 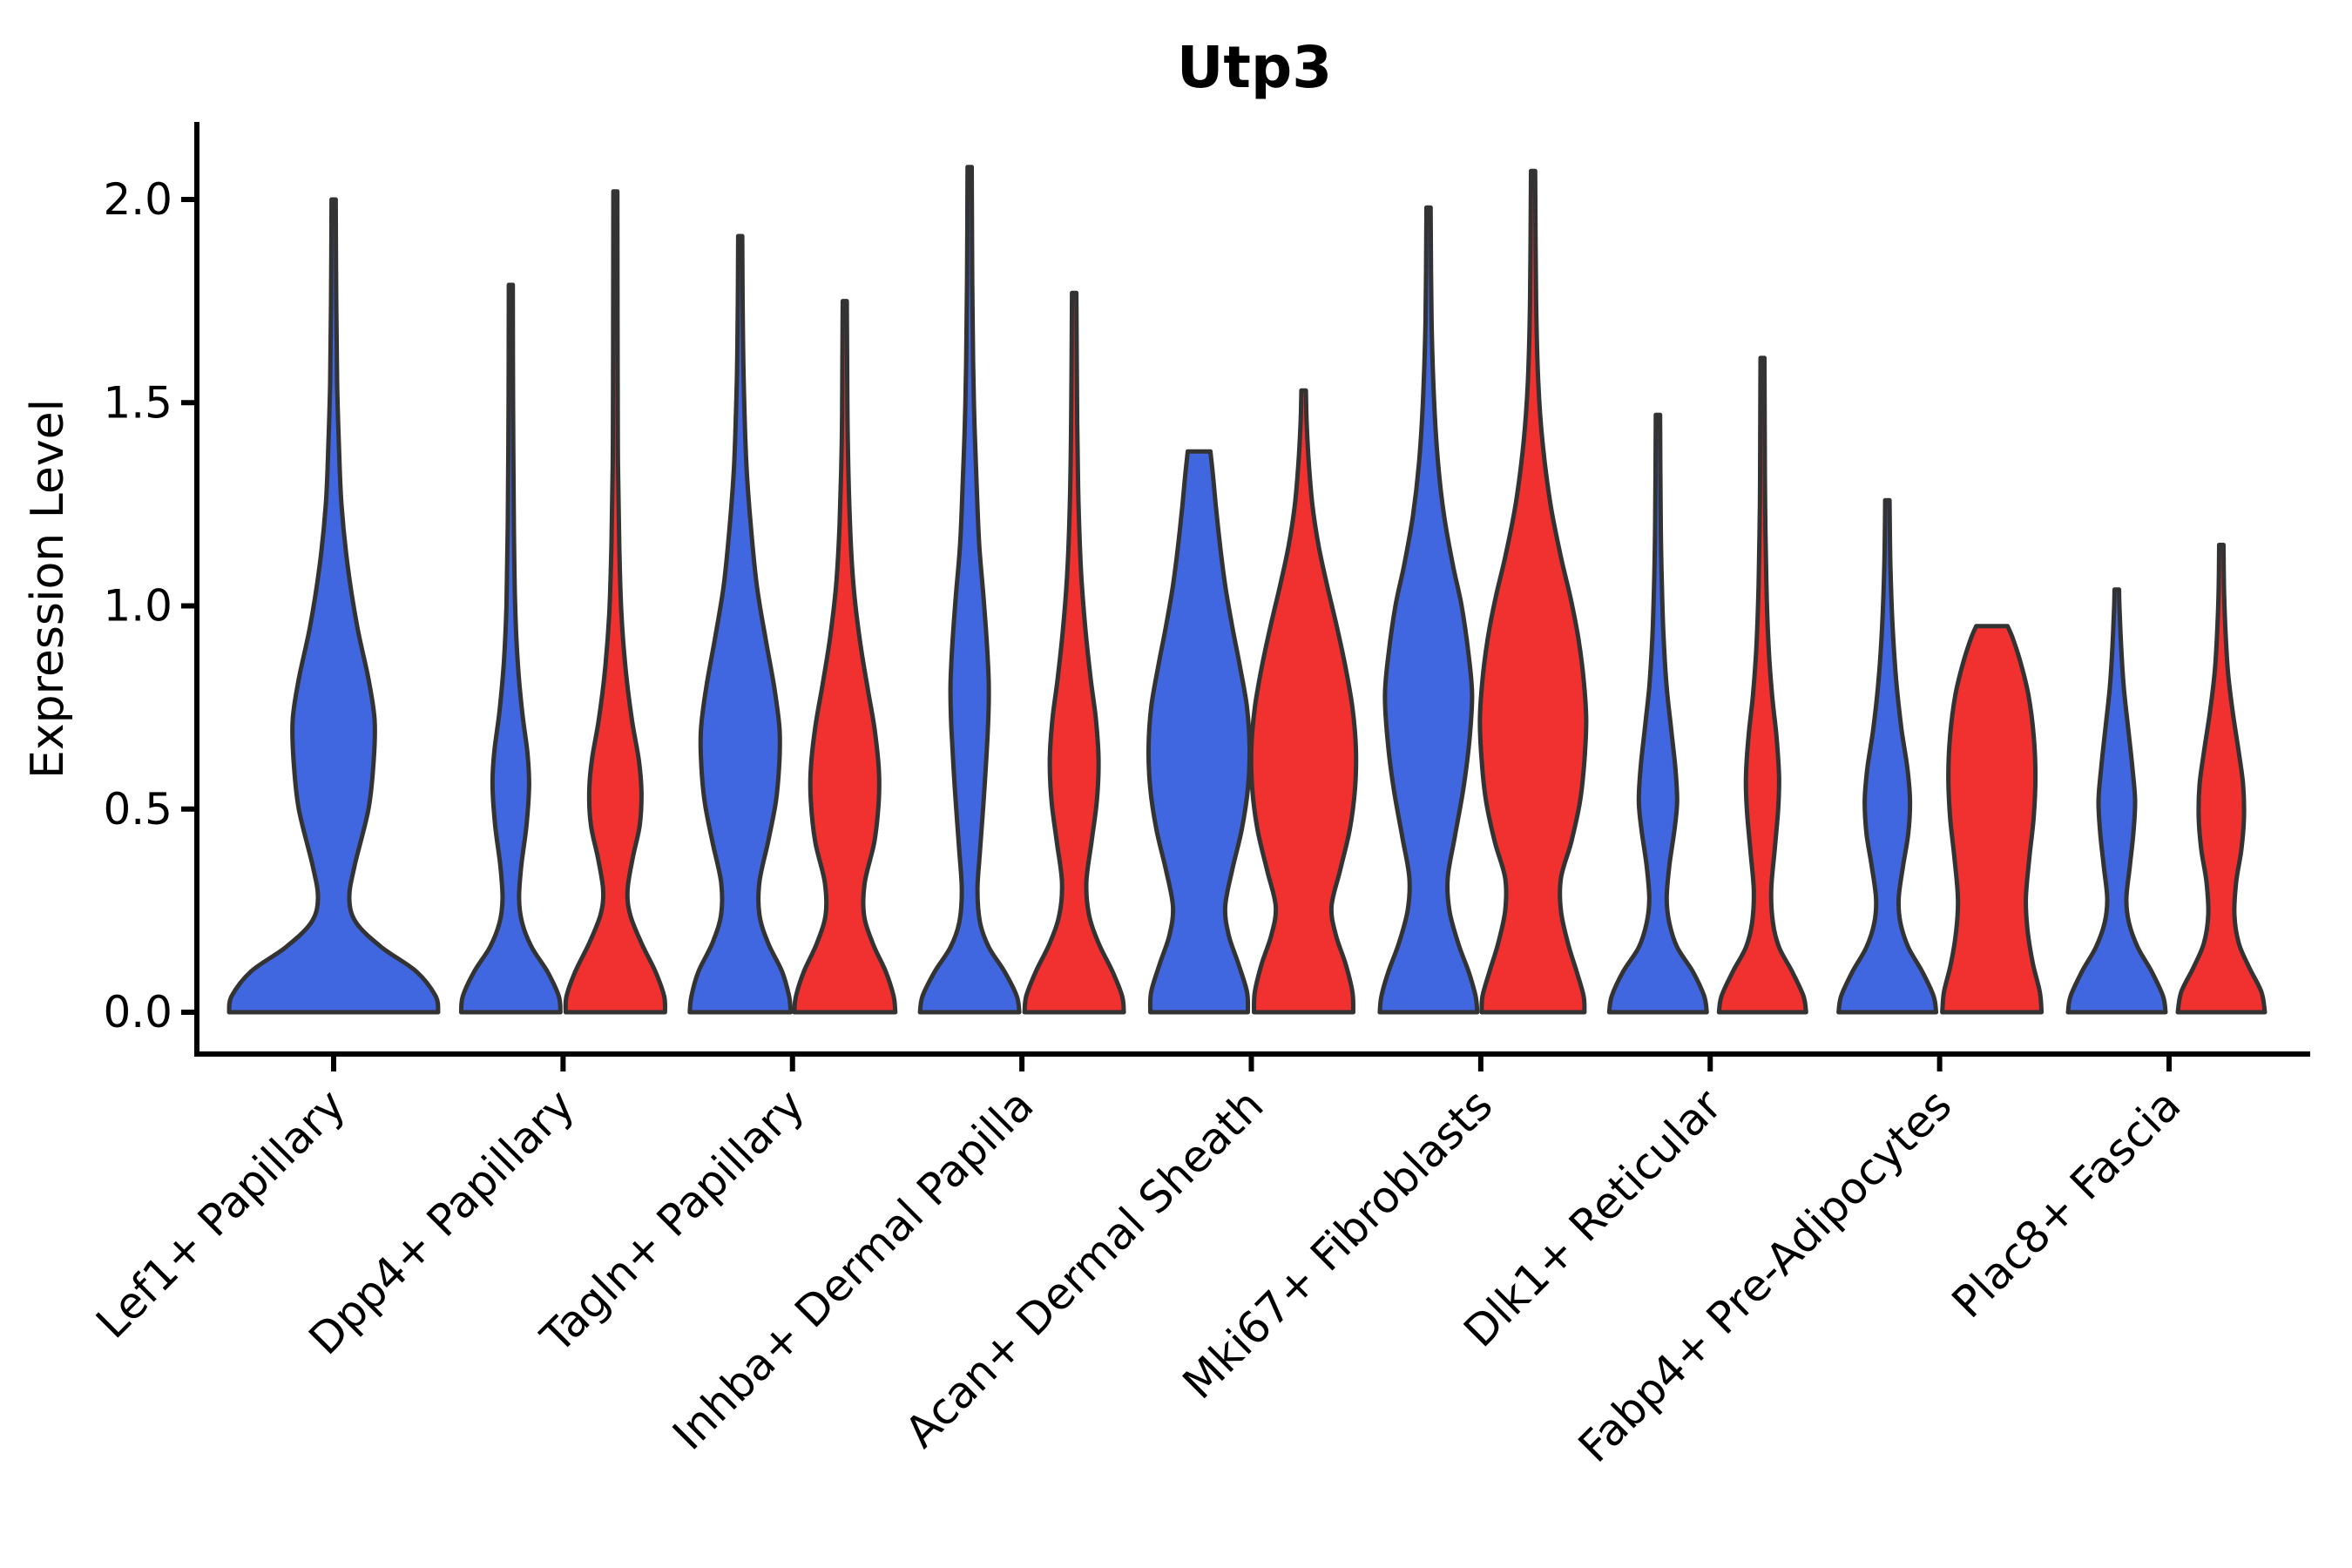 What do you see at coordinates (2067, 1203) in the screenshot?
I see `x-tick-label: Plac8+ Fascia` at bounding box center [2067, 1203].